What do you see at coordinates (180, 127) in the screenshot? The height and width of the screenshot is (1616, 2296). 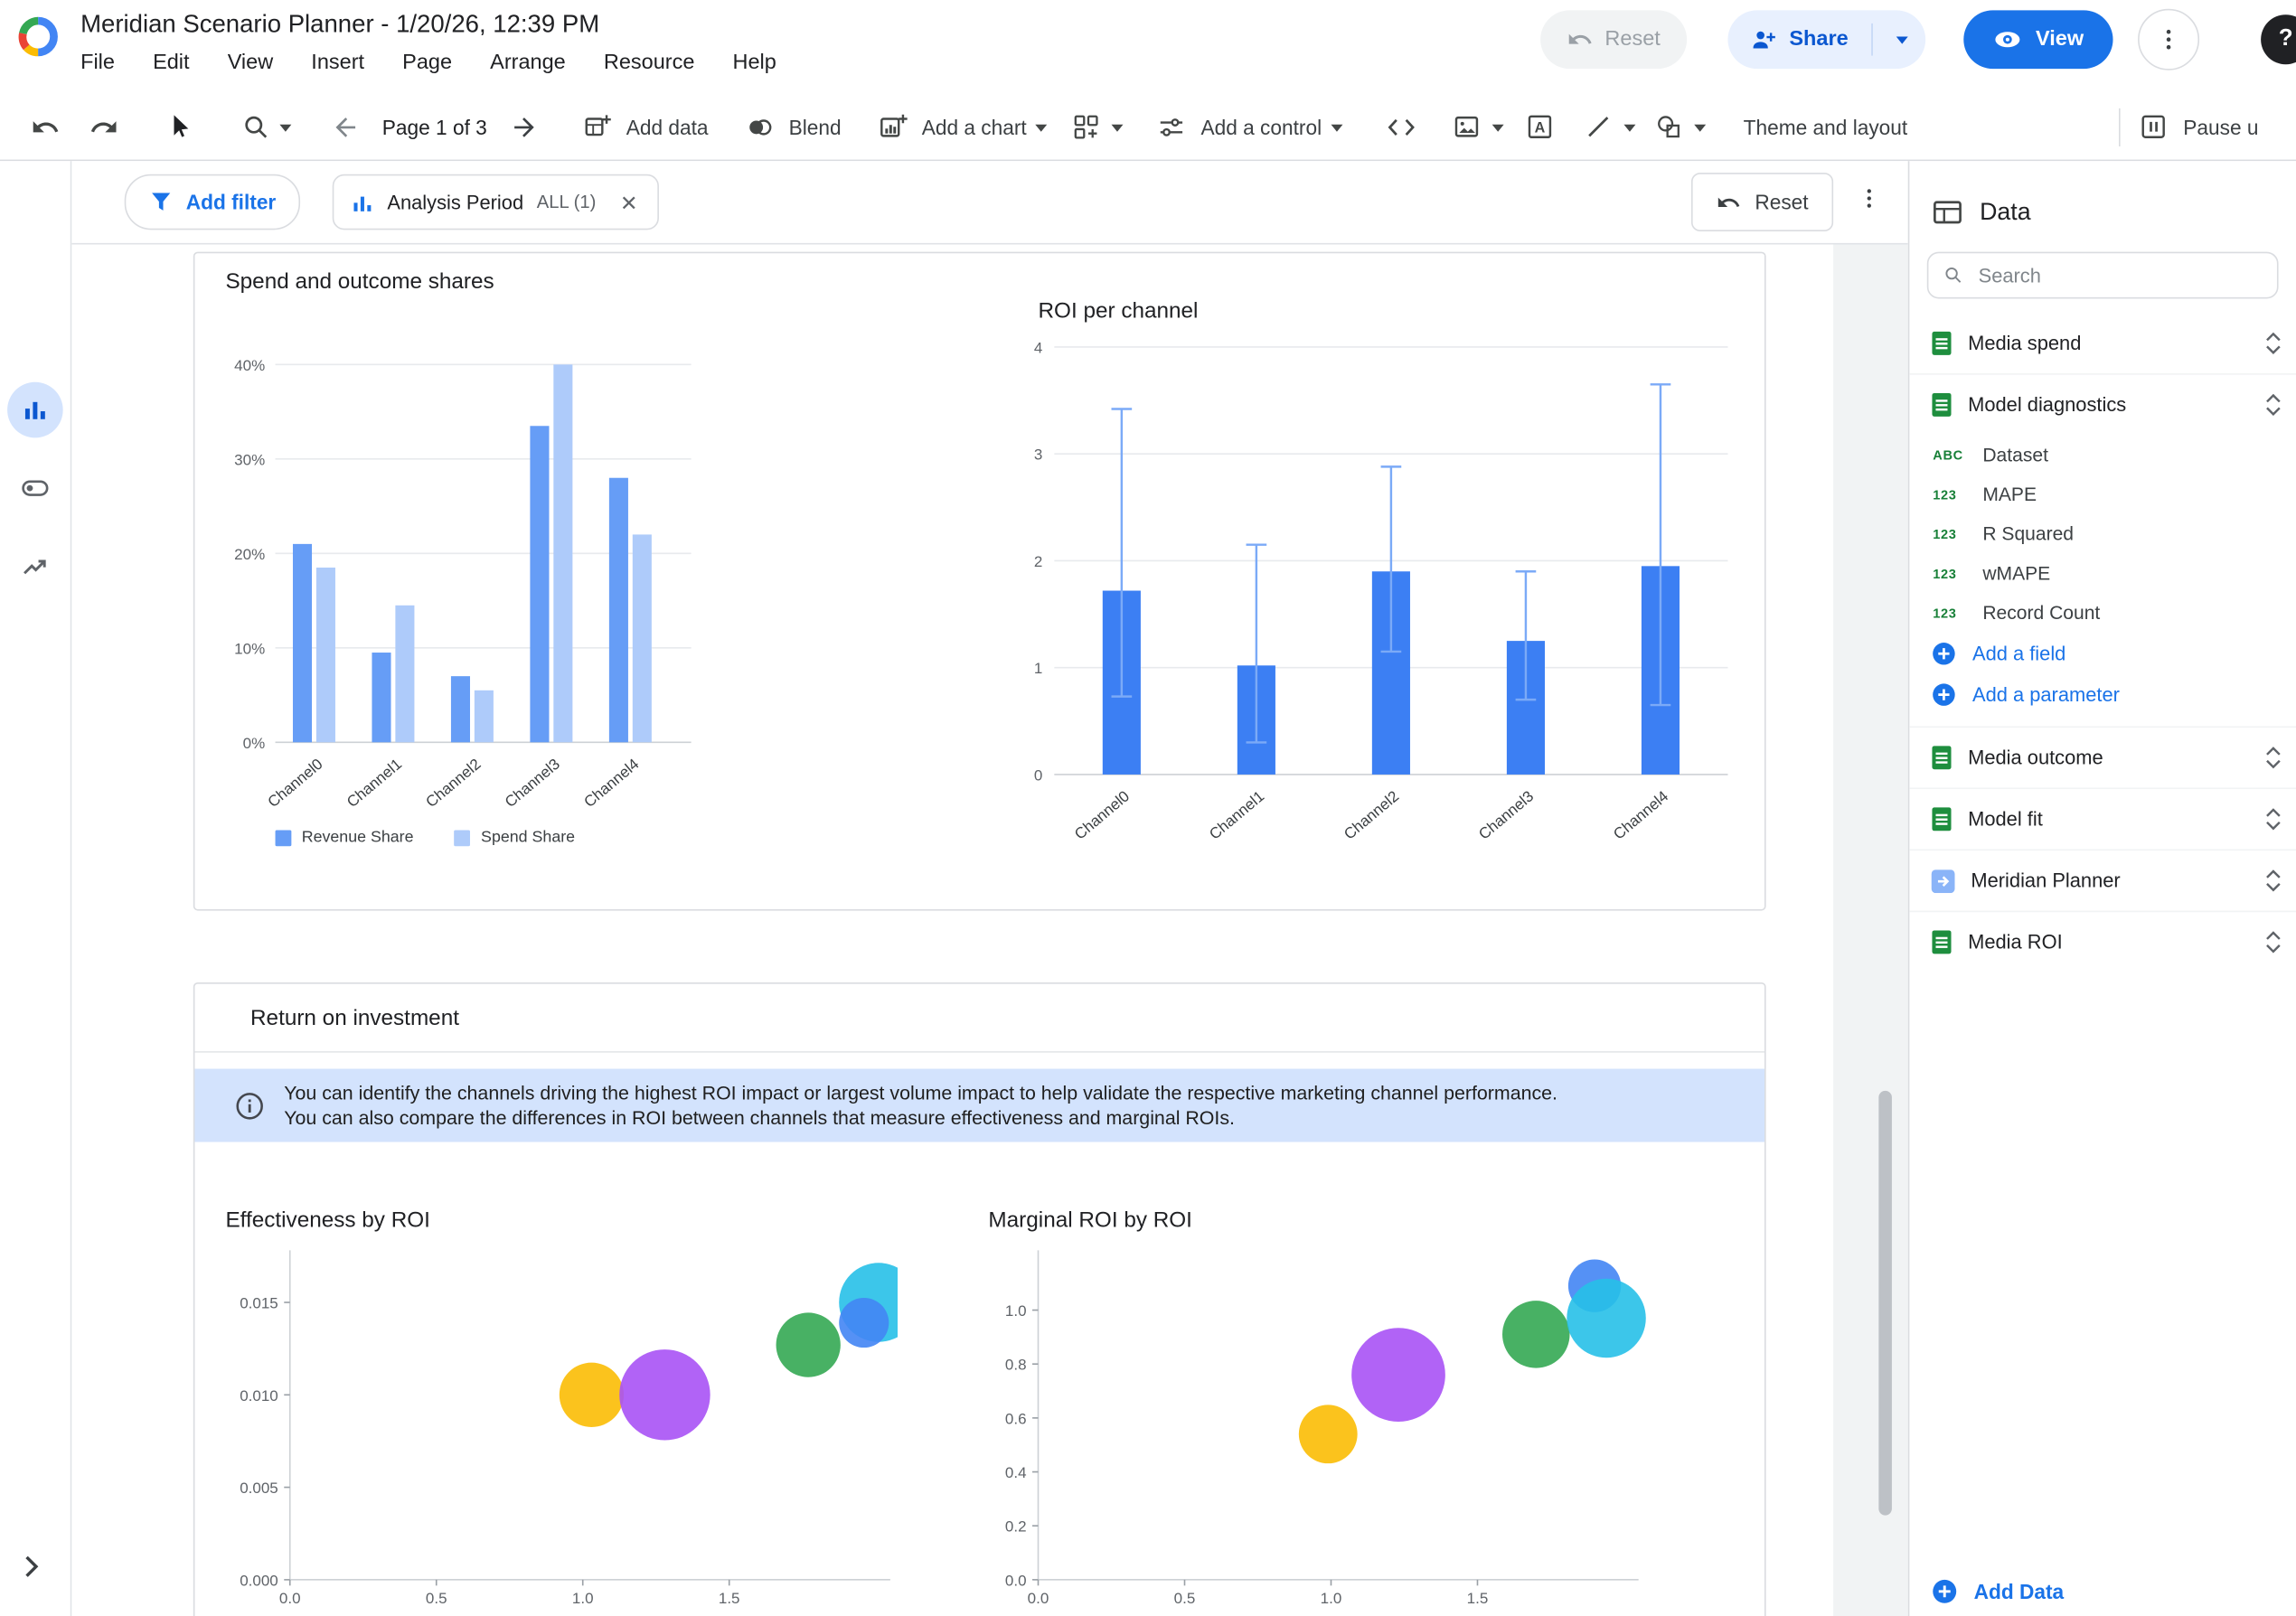 I see `select-tool-button` at bounding box center [180, 127].